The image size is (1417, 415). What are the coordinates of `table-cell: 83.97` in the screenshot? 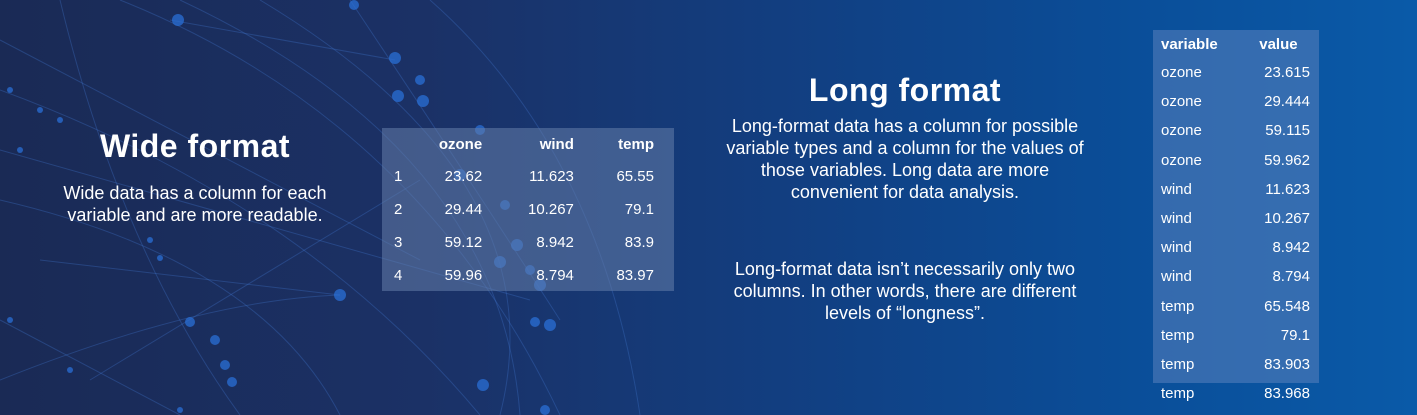 It's located at (635, 275).